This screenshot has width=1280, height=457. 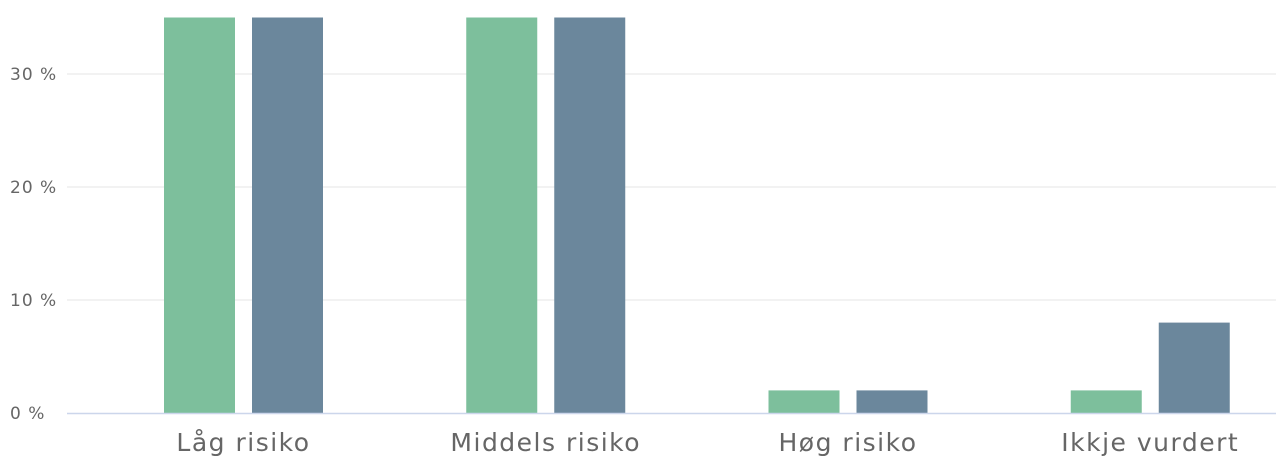 I want to click on y-tick-label: 20 %, so click(x=33, y=188).